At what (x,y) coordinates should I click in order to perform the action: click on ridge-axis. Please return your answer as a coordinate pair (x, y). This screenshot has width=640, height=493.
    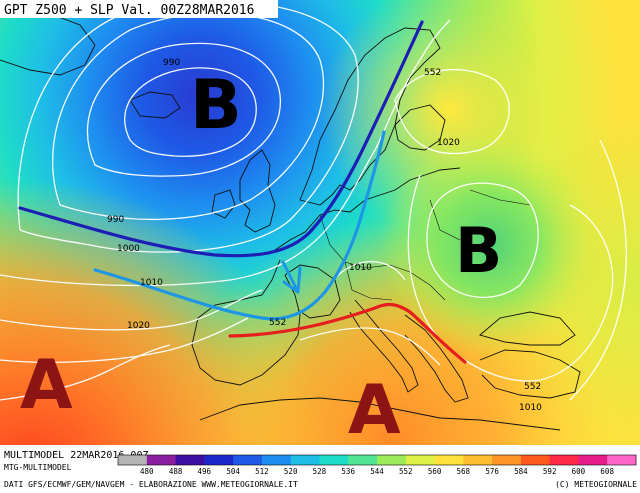
    Looking at the image, I should click on (347, 333).